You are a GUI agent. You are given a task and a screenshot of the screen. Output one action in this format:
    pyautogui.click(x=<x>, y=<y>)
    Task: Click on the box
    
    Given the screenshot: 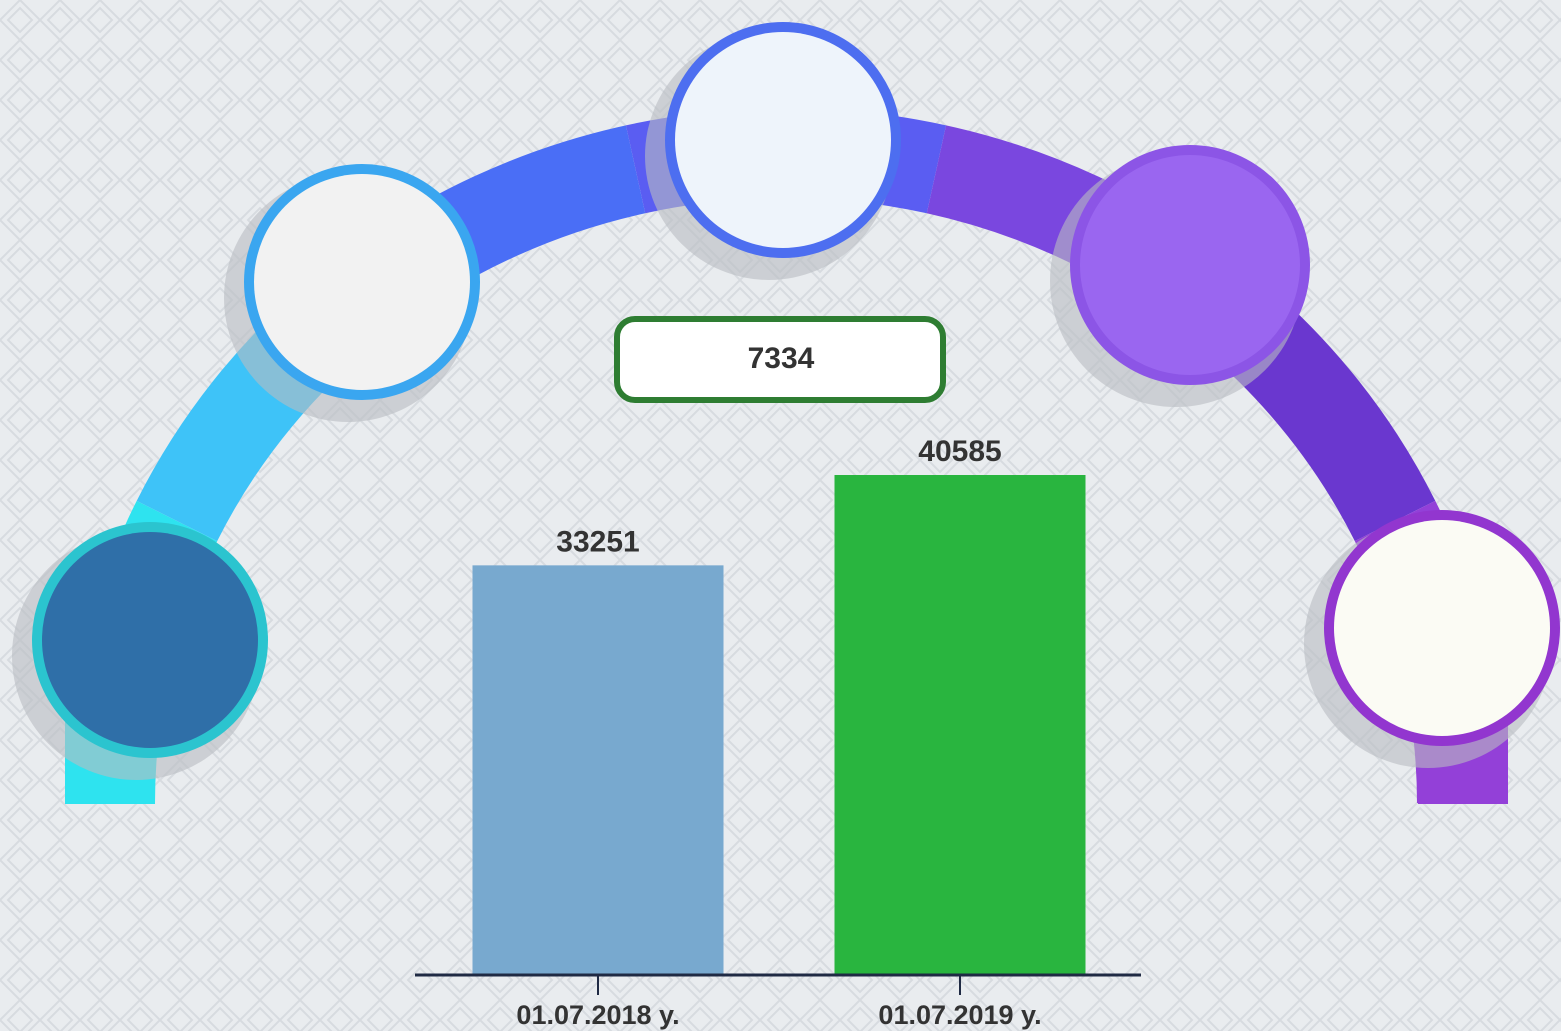 What is the action you would take?
    pyautogui.click(x=780, y=359)
    